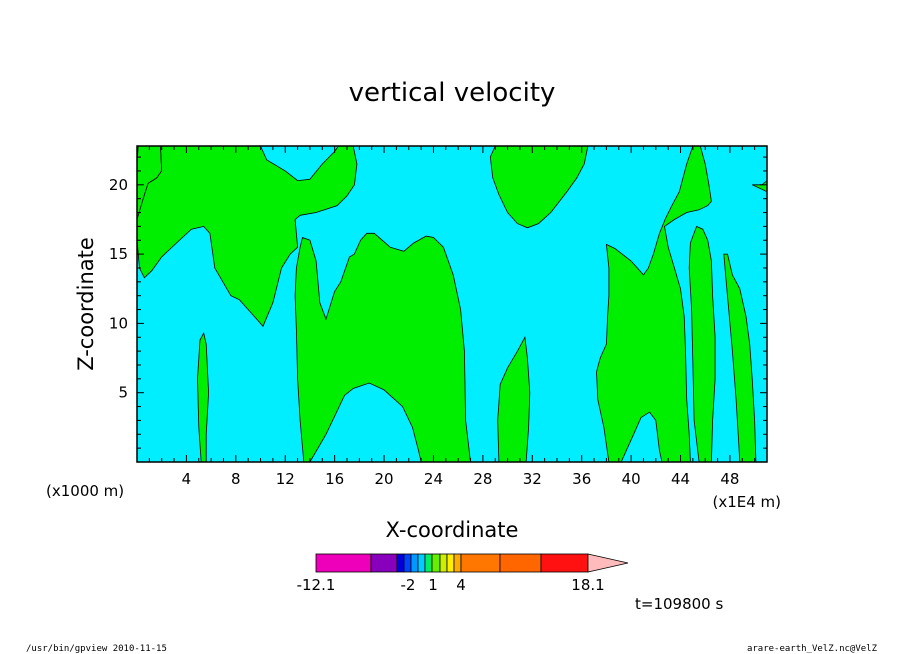  I want to click on x-tick-label: 4, so click(187, 479).